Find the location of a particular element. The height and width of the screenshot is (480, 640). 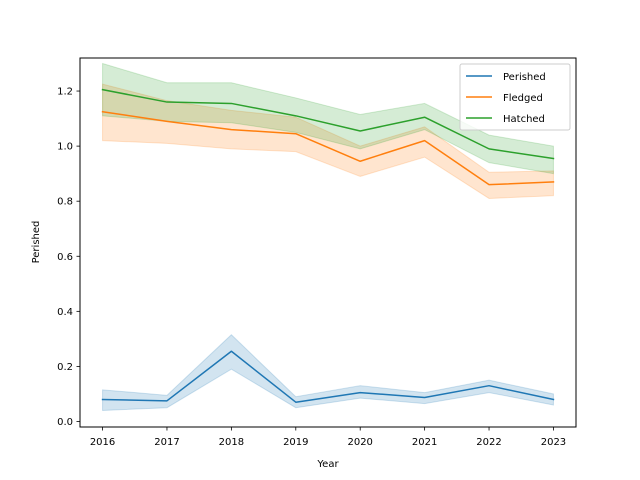

y-tick-label: 0.2 is located at coordinates (65, 367).